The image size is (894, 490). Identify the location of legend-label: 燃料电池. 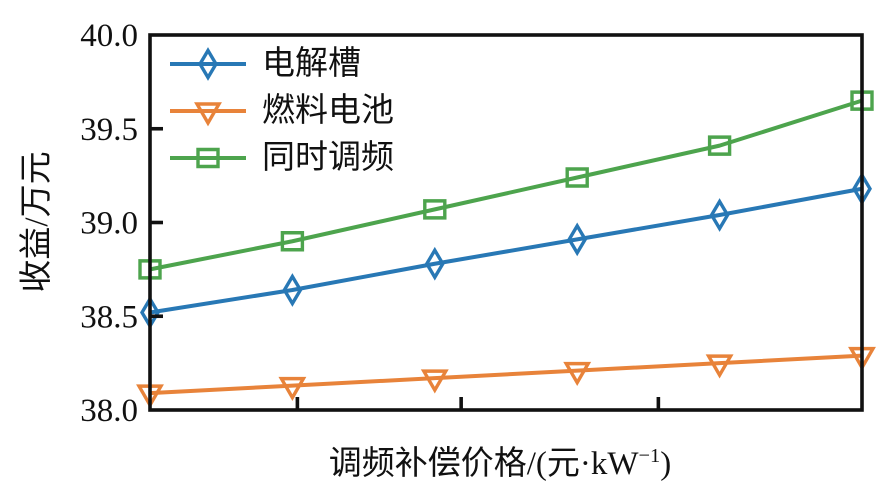
(328, 110).